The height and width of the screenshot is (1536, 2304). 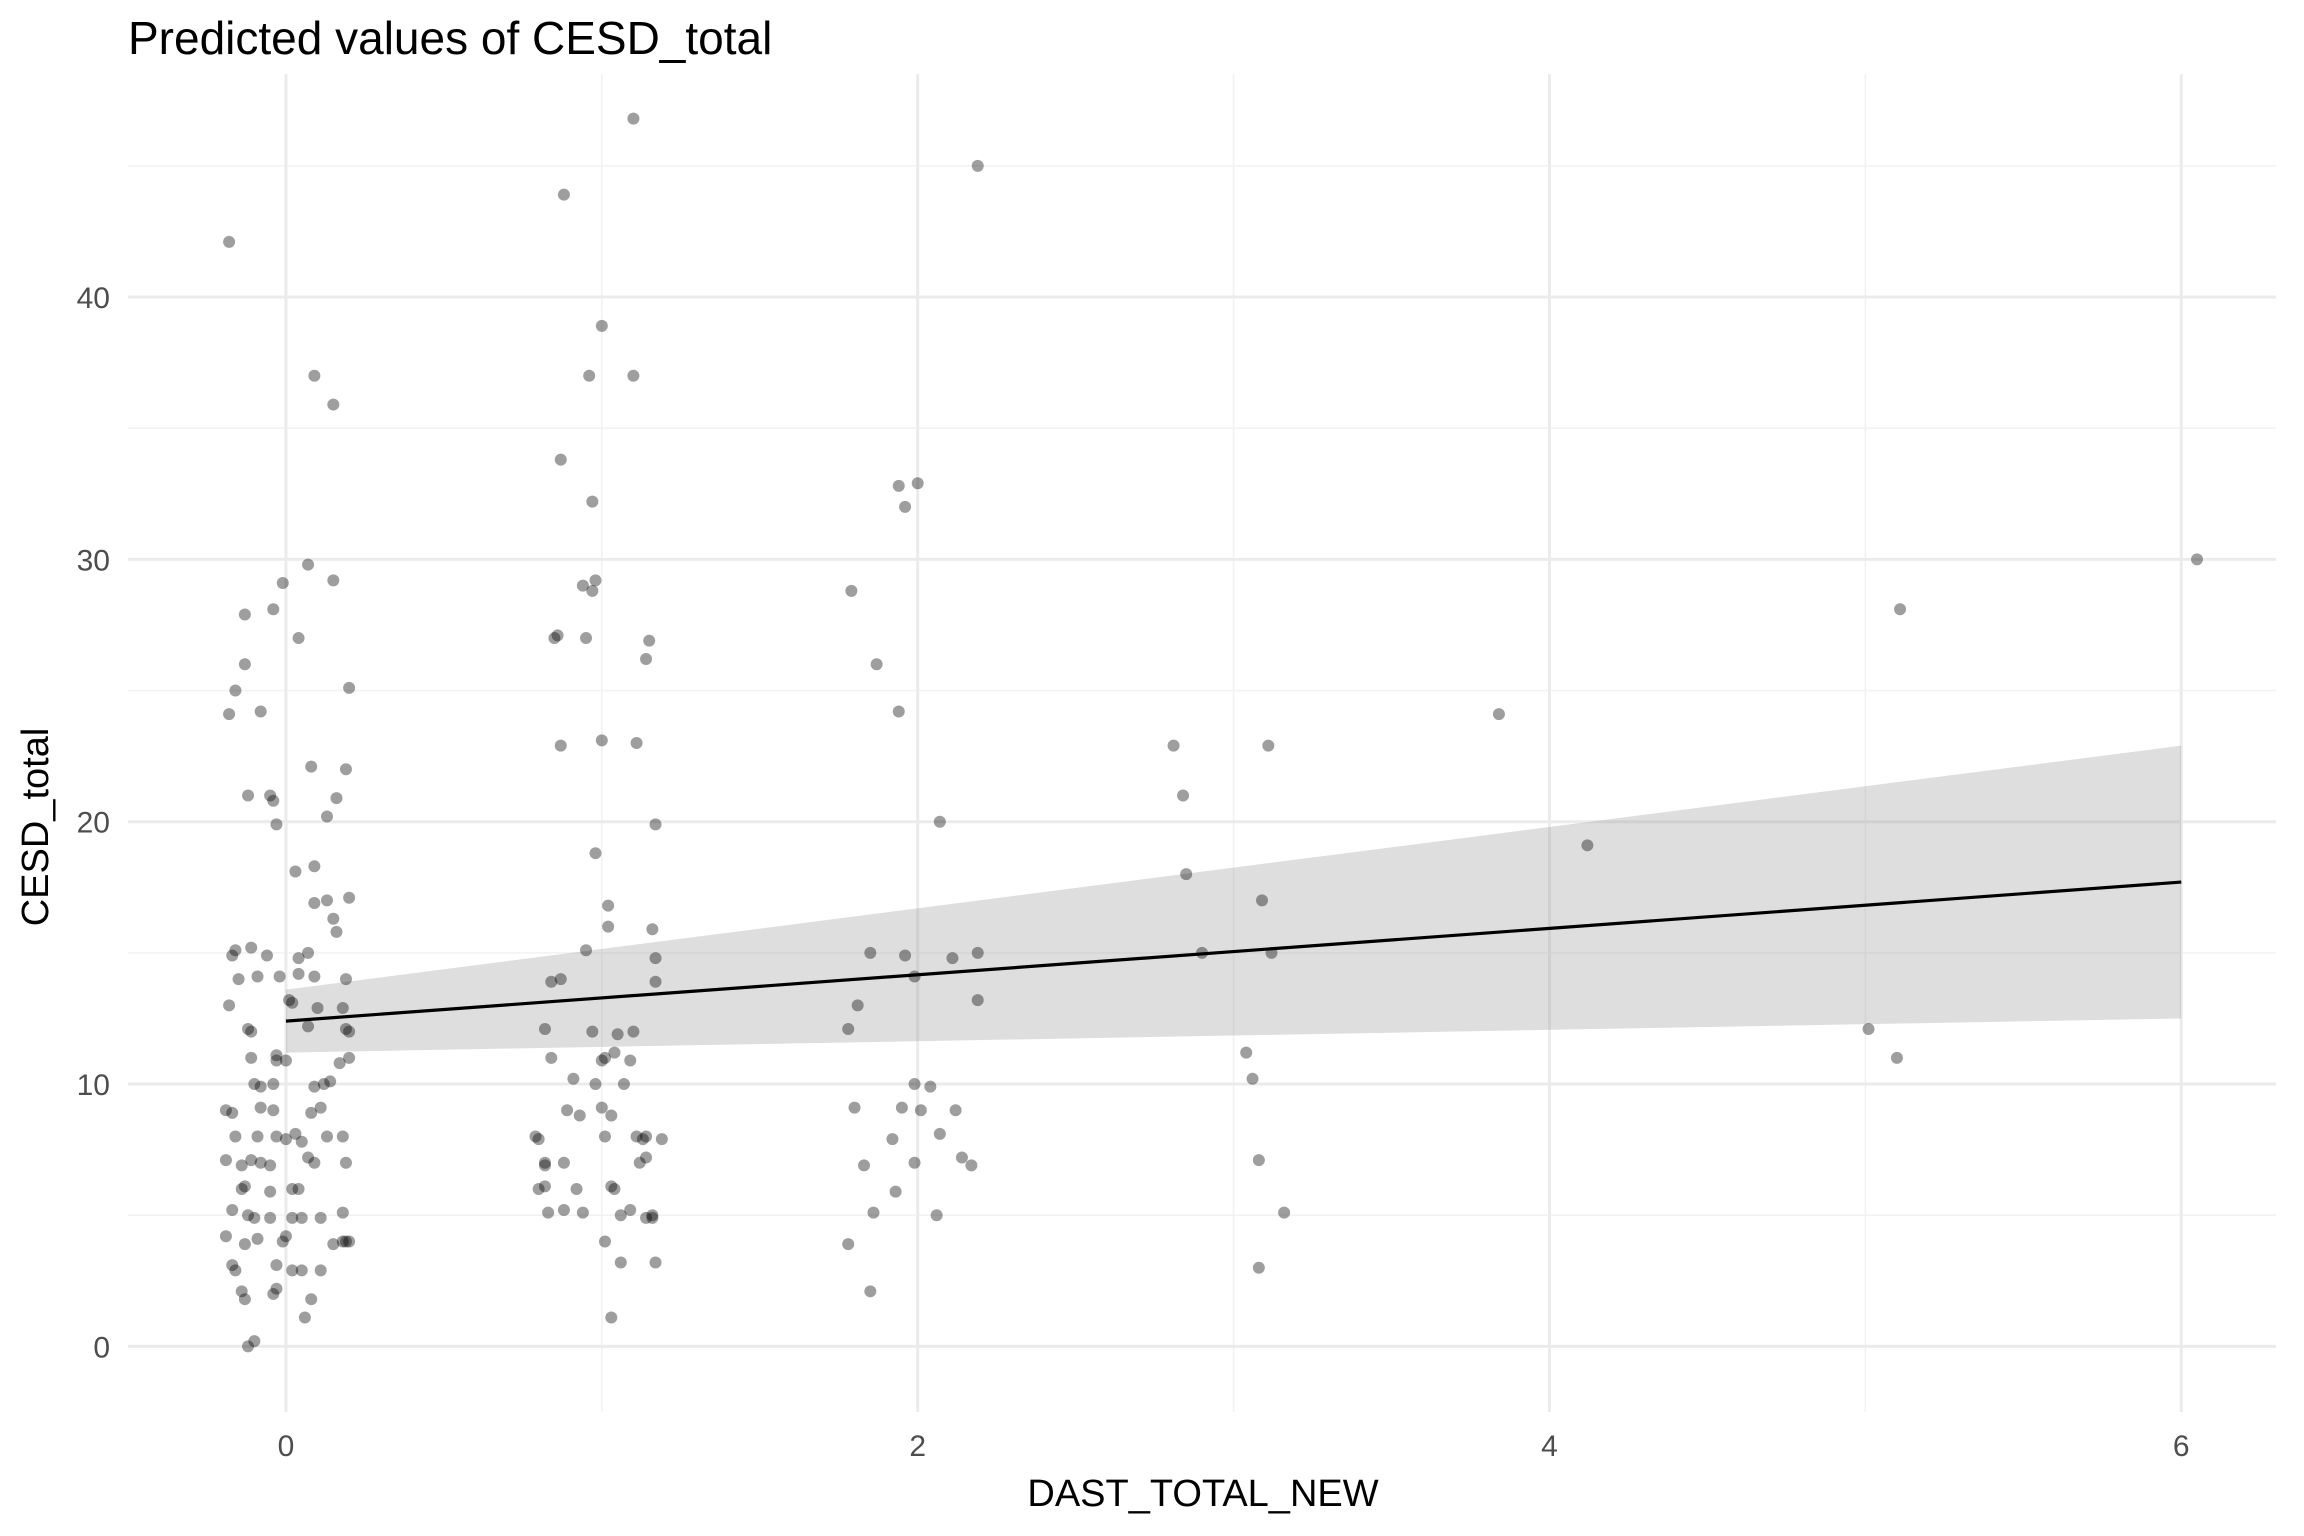 I want to click on y-tick-label: 30, so click(x=93, y=560).